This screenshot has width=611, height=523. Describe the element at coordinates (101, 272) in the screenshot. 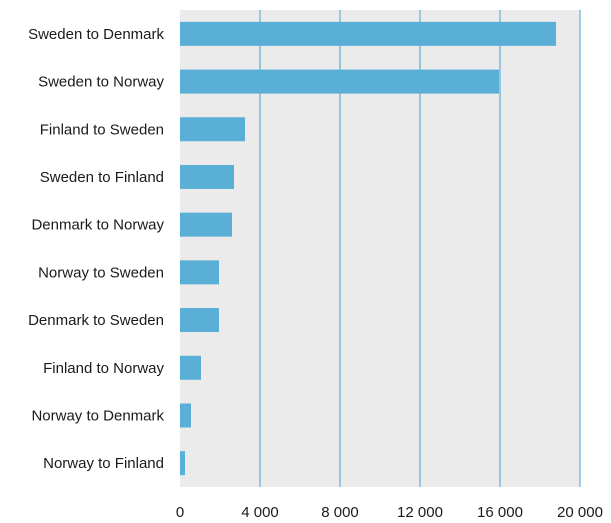

I see `category-label: Norway to Sweden` at that location.